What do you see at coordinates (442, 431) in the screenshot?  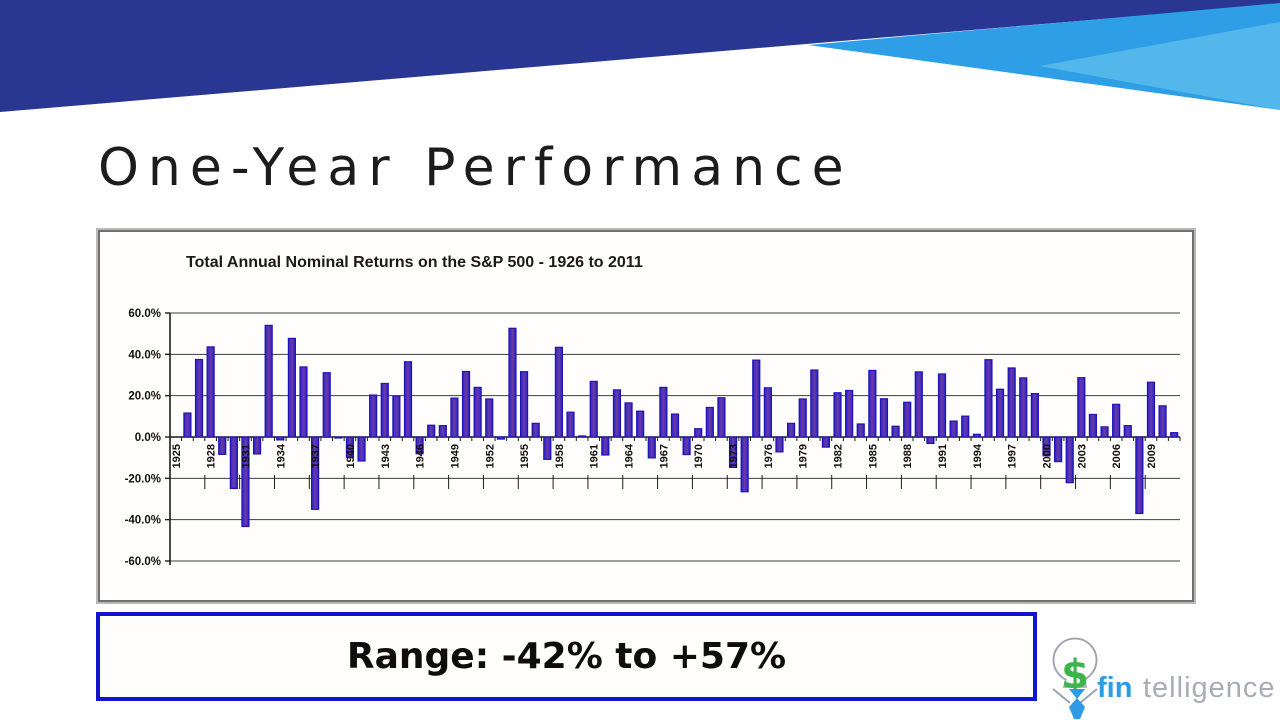 I see `bar-1948` at bounding box center [442, 431].